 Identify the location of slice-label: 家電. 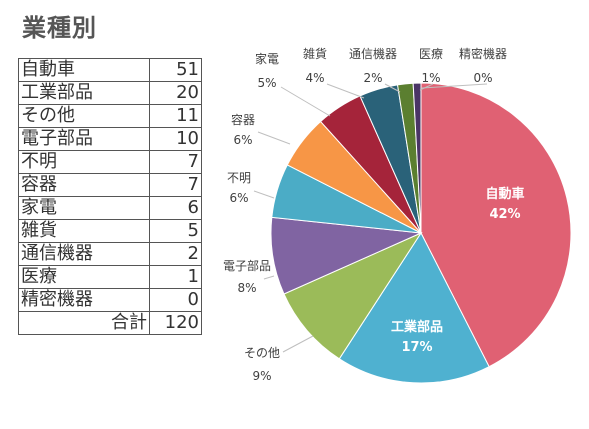
(267, 58).